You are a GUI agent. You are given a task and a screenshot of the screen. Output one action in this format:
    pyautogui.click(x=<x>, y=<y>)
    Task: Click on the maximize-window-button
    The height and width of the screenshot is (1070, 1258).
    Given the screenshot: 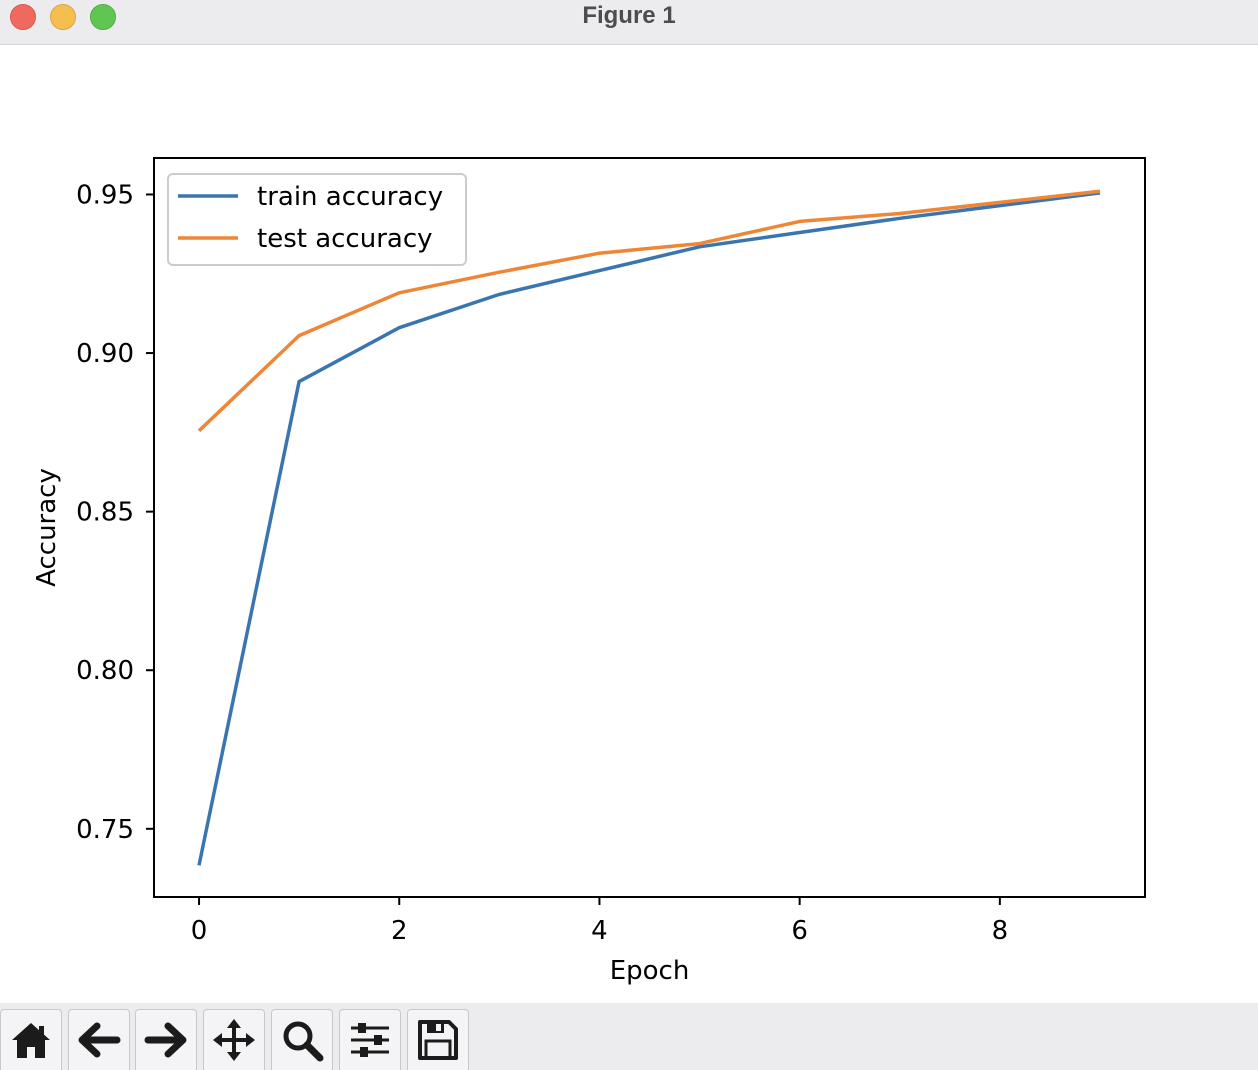 What is the action you would take?
    pyautogui.click(x=103, y=17)
    